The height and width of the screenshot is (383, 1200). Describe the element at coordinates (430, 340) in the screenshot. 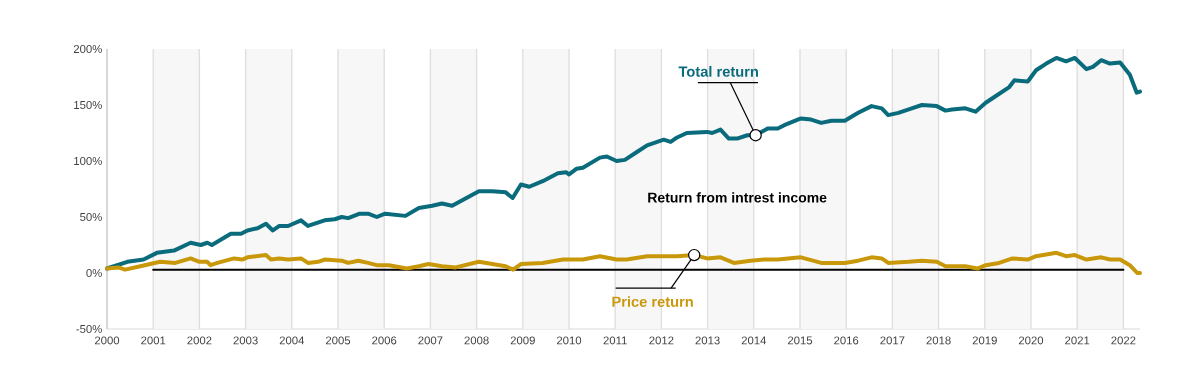

I see `x-tick-label: 2007` at that location.